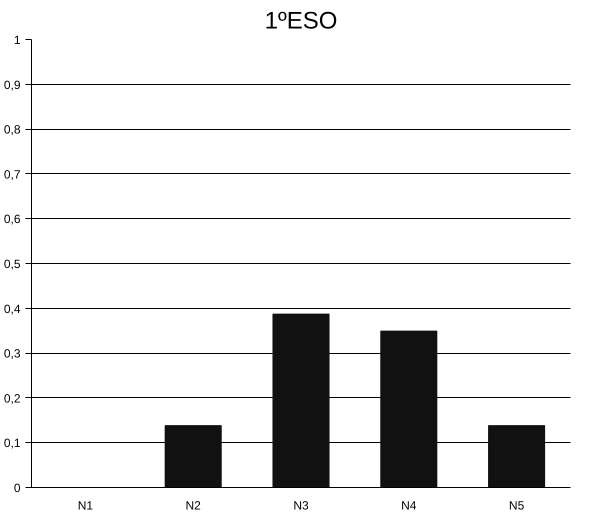 The image size is (590, 521). Describe the element at coordinates (409, 505) in the screenshot. I see `x-tick-label: N4` at that location.